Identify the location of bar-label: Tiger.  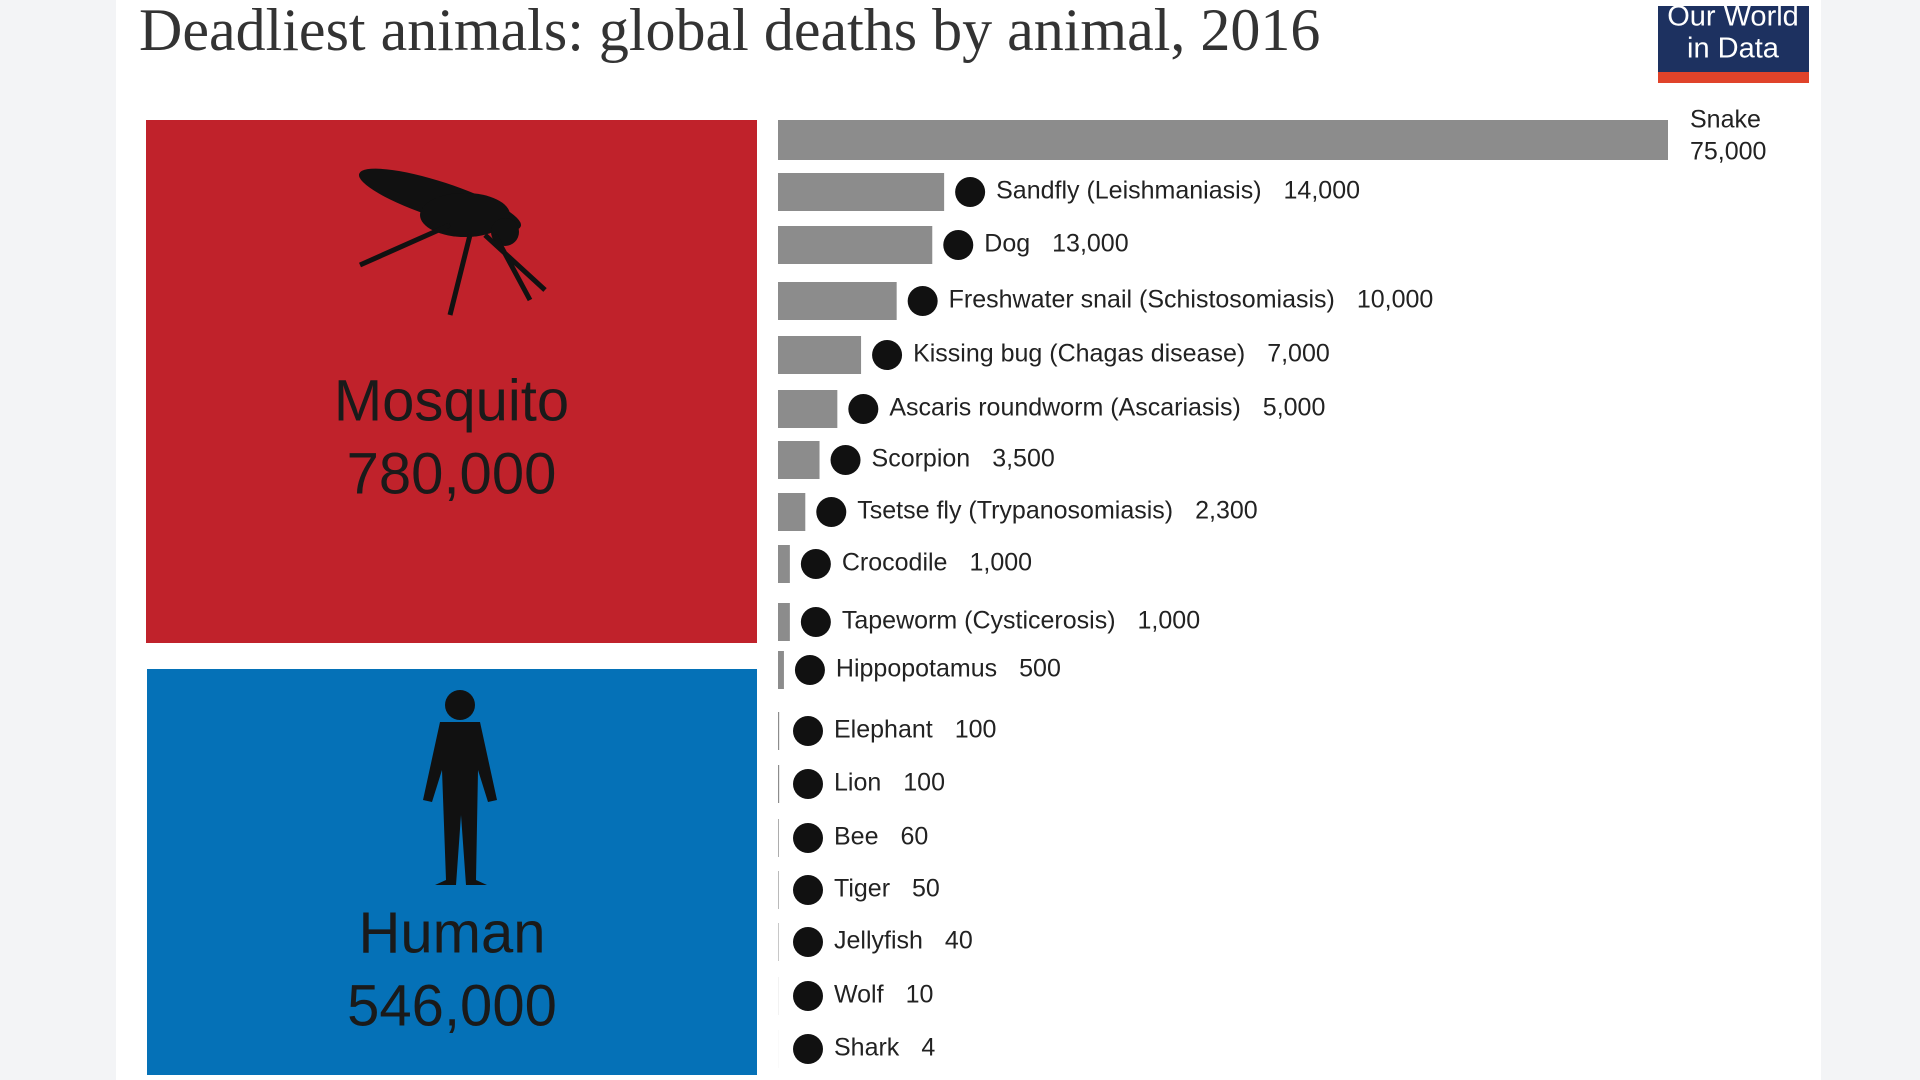
(862, 889).